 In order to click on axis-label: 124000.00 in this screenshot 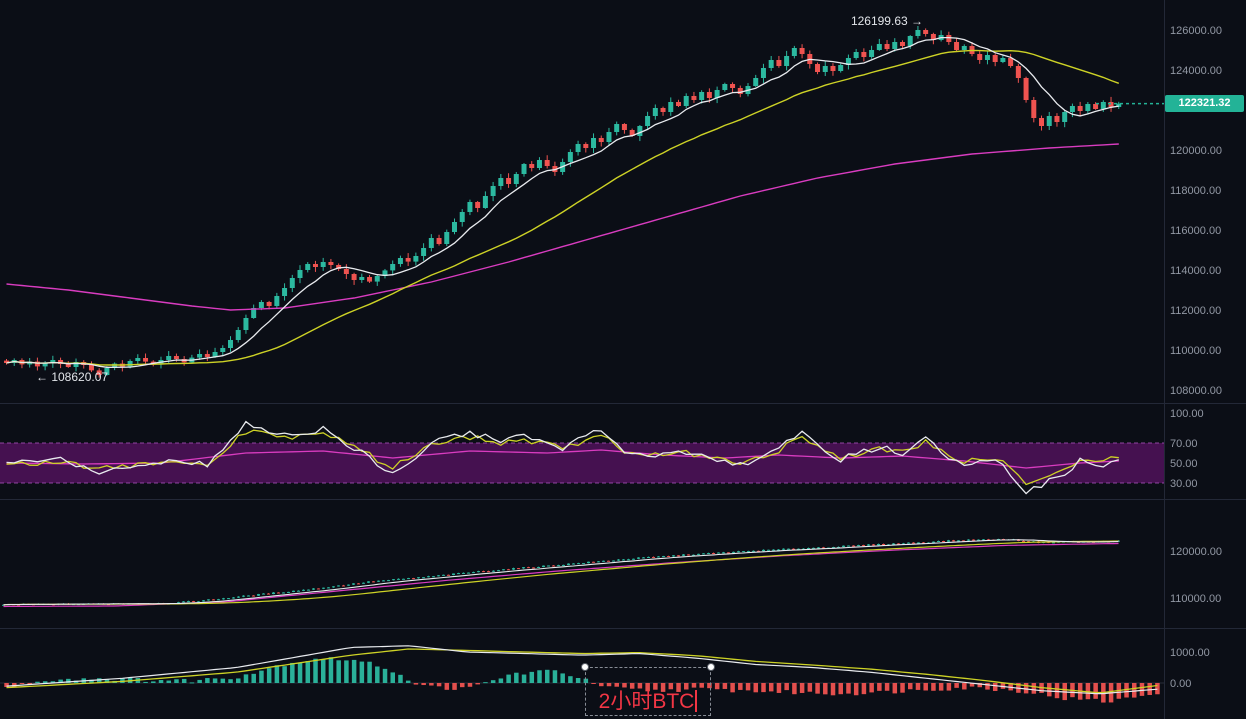, I will do `click(1196, 71)`.